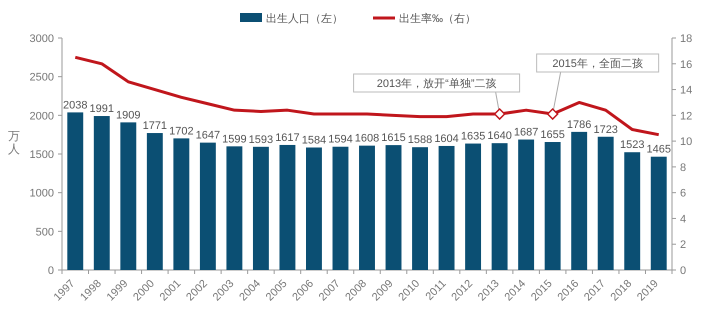 The width and height of the screenshot is (722, 320). I want to click on y-tick-label: 3000, so click(42, 39).